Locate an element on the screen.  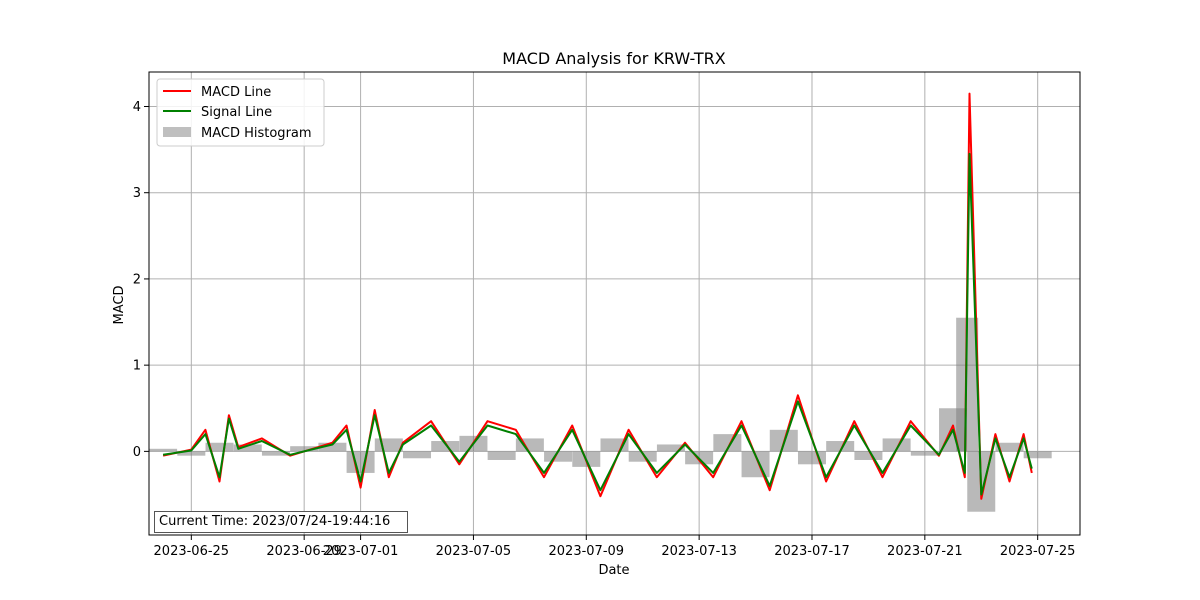
x-tick-label: 2023-07-17 is located at coordinates (812, 551).